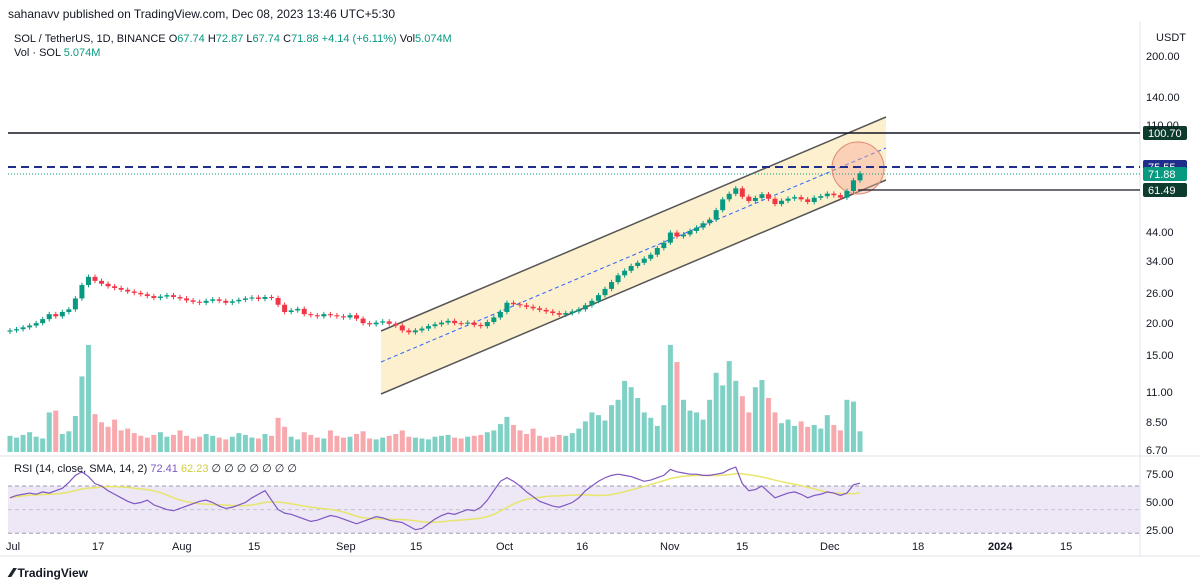 The width and height of the screenshot is (1200, 583). Describe the element at coordinates (435, 498) in the screenshot. I see `rsi-line` at that location.